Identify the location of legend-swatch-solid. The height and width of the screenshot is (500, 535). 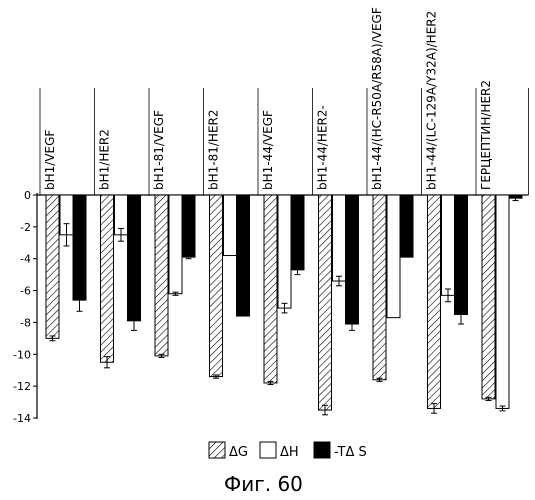
(322, 450).